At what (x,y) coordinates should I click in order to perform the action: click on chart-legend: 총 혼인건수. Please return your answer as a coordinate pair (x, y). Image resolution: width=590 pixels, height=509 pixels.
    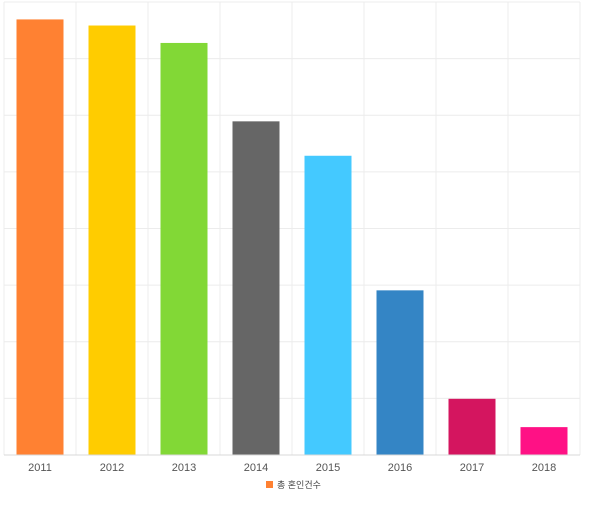
    Looking at the image, I should click on (293, 484).